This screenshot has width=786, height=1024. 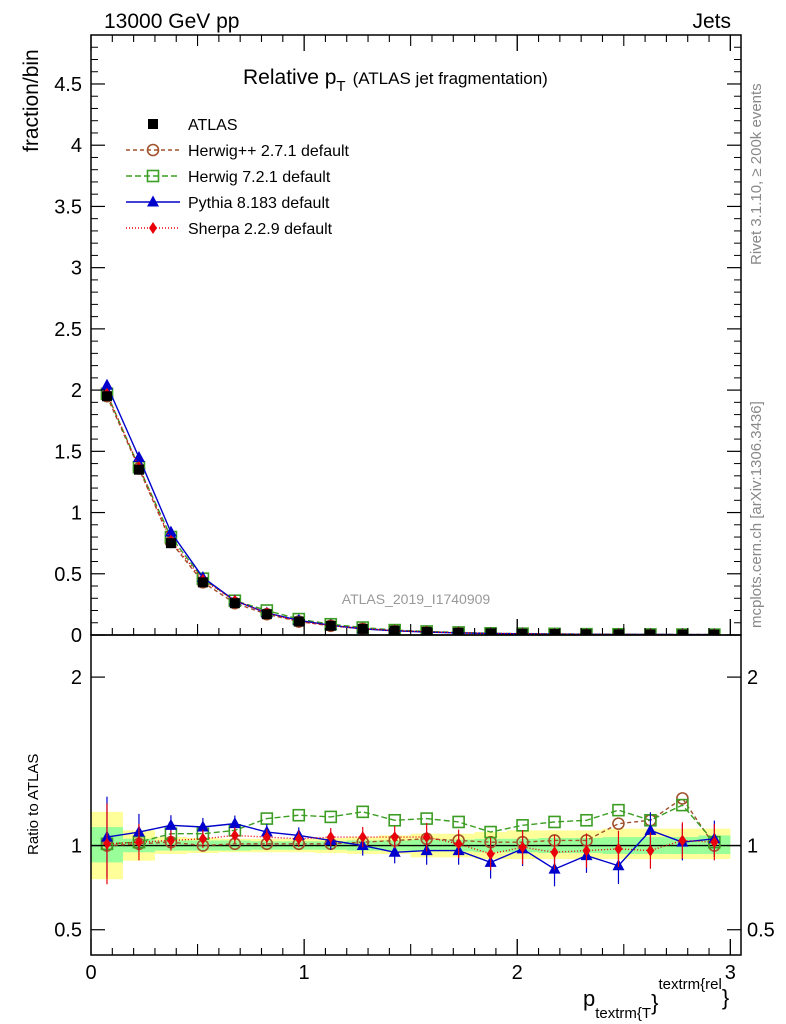 What do you see at coordinates (725, 997) in the screenshot?
I see `x-label-close: }` at bounding box center [725, 997].